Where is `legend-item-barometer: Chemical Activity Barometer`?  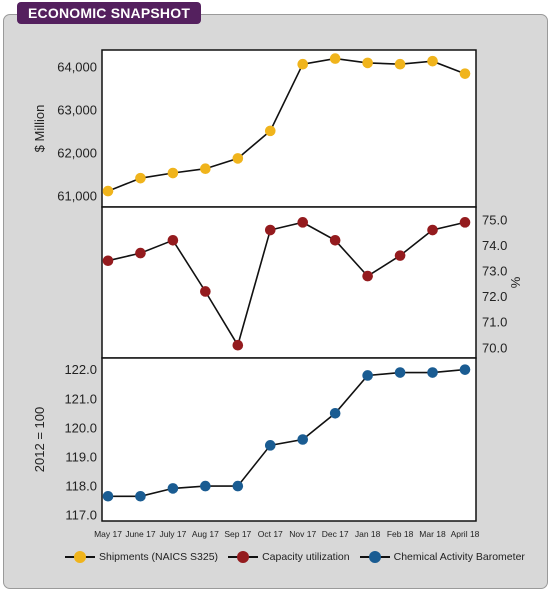 legend-item-barometer: Chemical Activity Barometer is located at coordinates (442, 557).